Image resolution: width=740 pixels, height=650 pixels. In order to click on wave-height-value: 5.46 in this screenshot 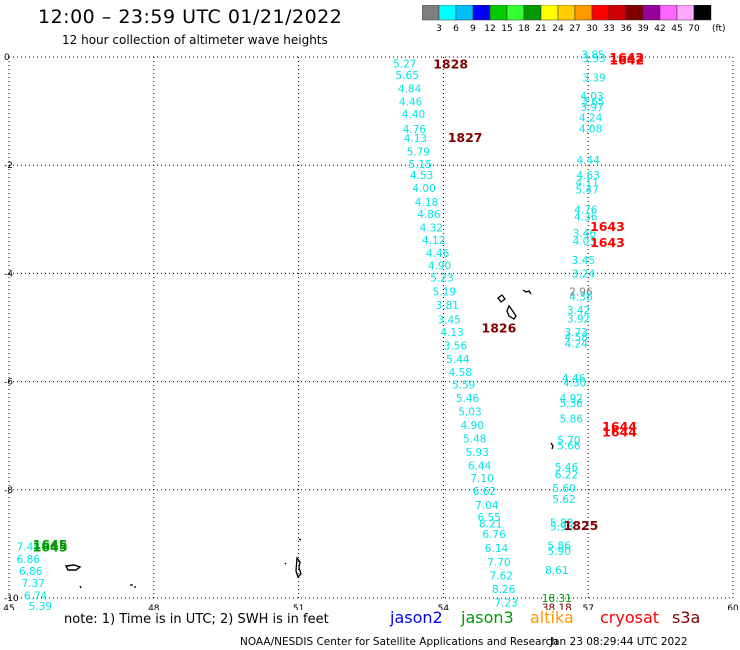, I will do `click(468, 399)`.